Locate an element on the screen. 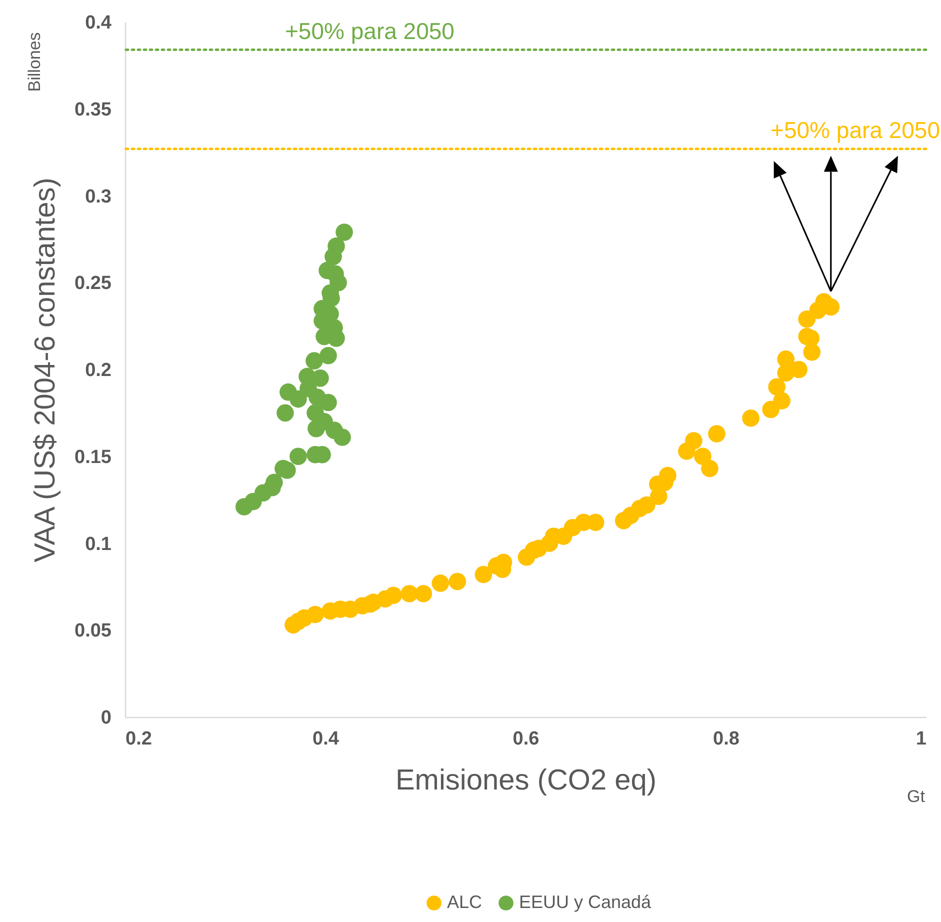  legend-label: EEUU y Canadá is located at coordinates (585, 902).